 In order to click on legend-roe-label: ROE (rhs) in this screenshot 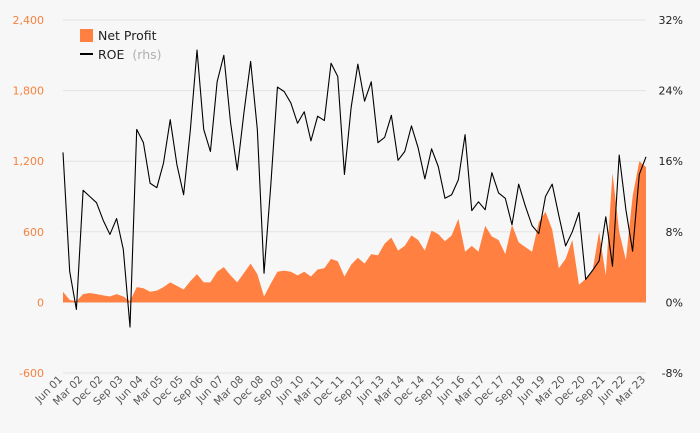, I will do `click(130, 54)`.